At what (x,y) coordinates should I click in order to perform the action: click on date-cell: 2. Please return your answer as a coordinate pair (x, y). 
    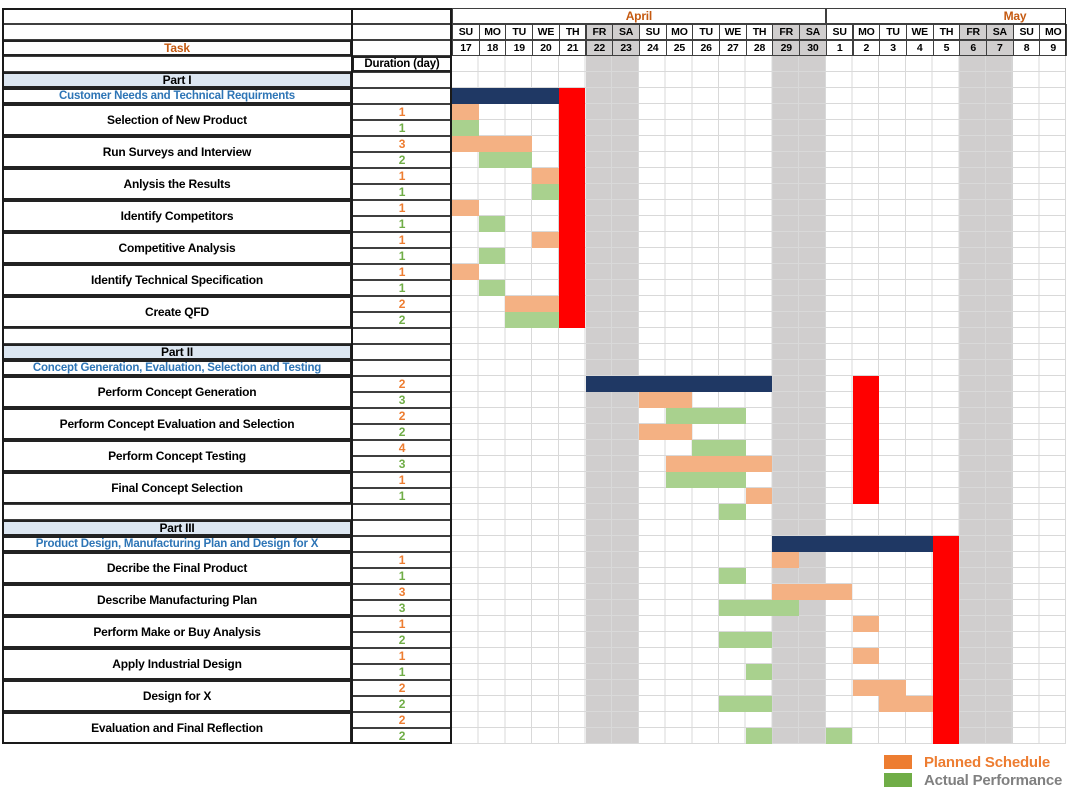
    Looking at the image, I should click on (866, 48).